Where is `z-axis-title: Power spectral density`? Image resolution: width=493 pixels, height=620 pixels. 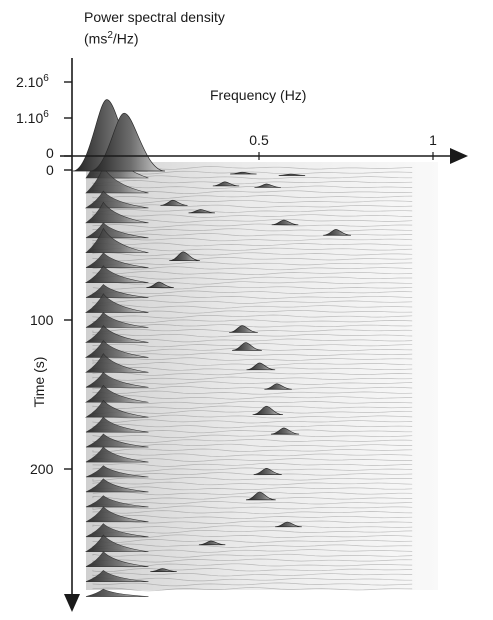
z-axis-title: Power spectral density is located at coordinates (154, 17).